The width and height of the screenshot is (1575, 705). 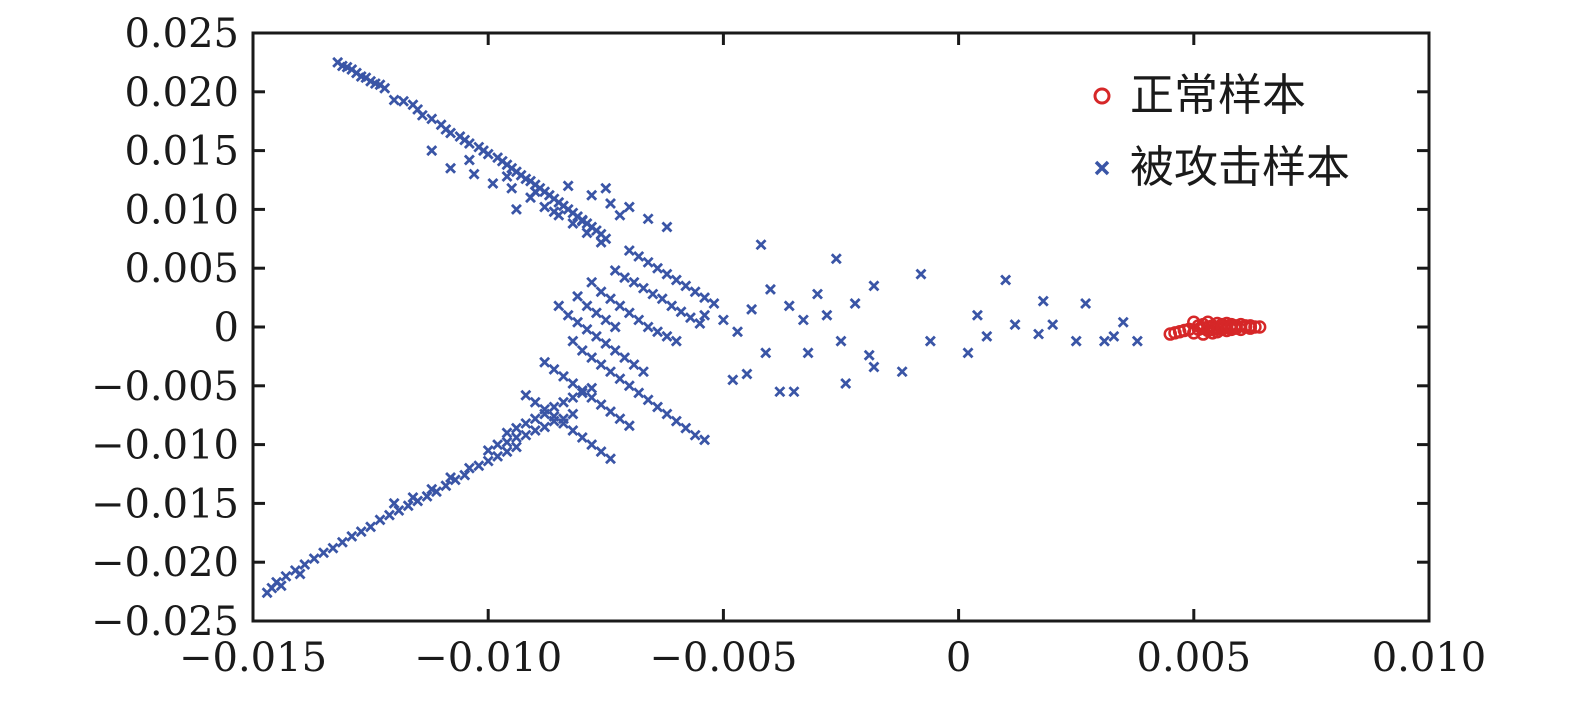 I want to click on legend-marker-x-icon, so click(x=1102, y=168).